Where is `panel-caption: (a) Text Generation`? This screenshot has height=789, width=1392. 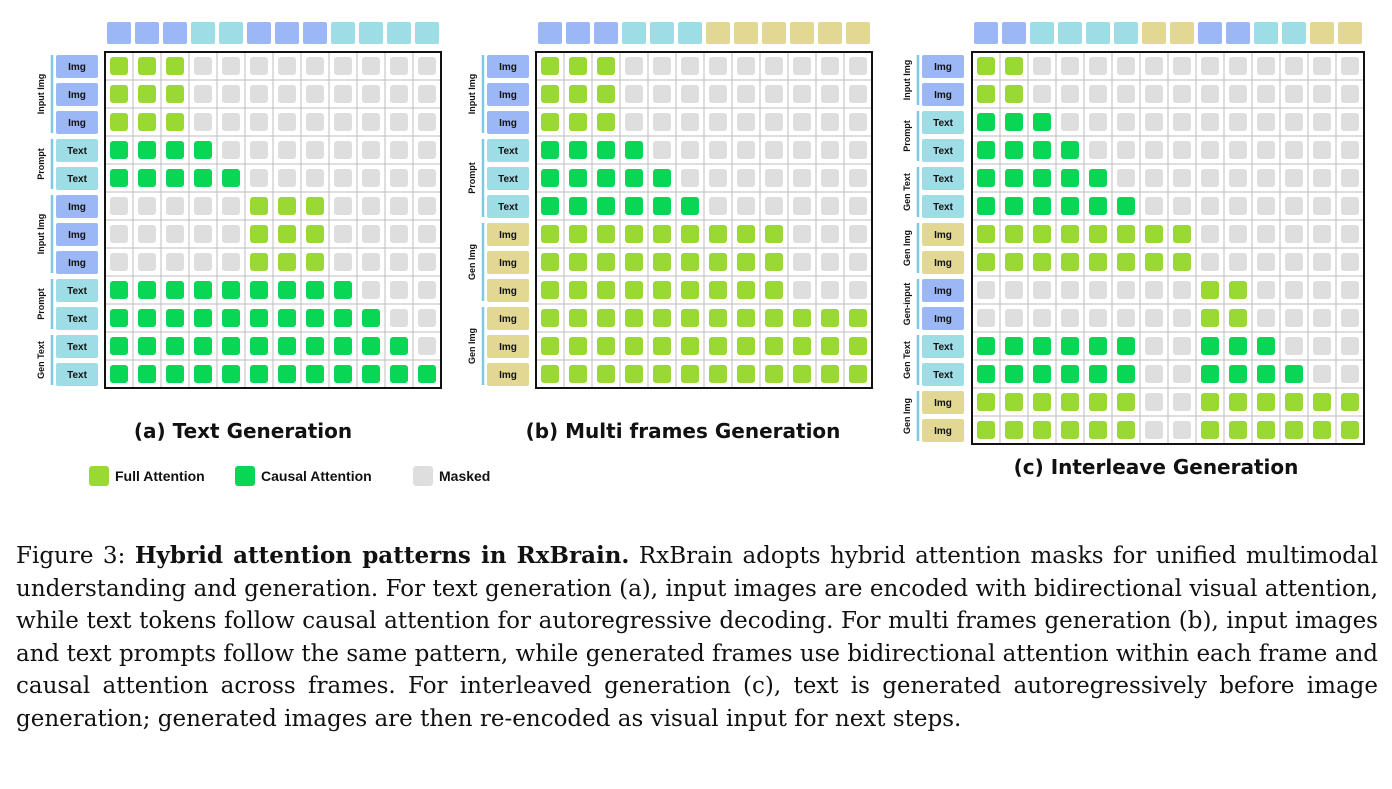 panel-caption: (a) Text Generation is located at coordinates (243, 431).